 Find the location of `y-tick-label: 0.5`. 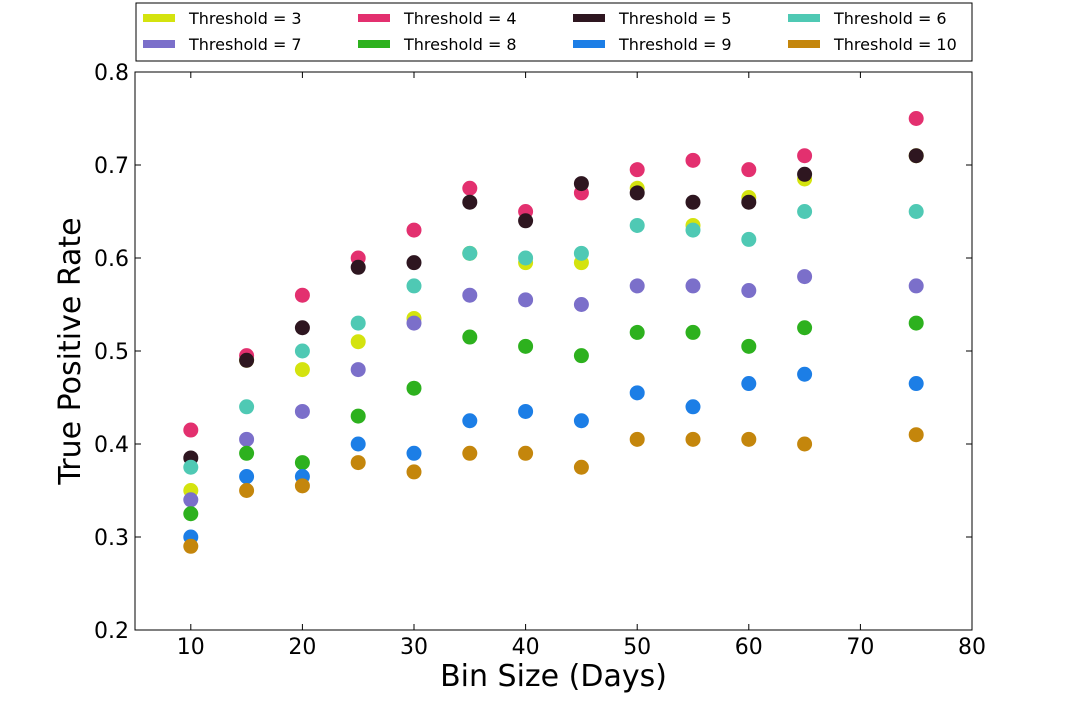

y-tick-label: 0.5 is located at coordinates (111, 352).